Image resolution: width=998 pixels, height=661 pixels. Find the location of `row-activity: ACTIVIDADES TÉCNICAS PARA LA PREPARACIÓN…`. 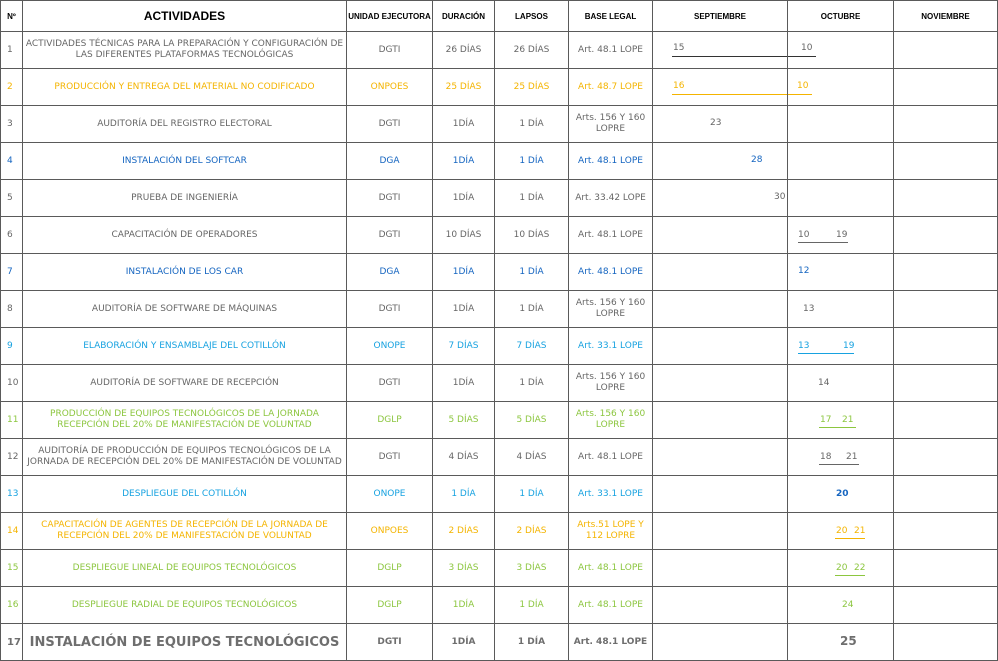

row-activity: ACTIVIDADES TÉCNICAS PARA LA PREPARACIÓN… is located at coordinates (184, 50).